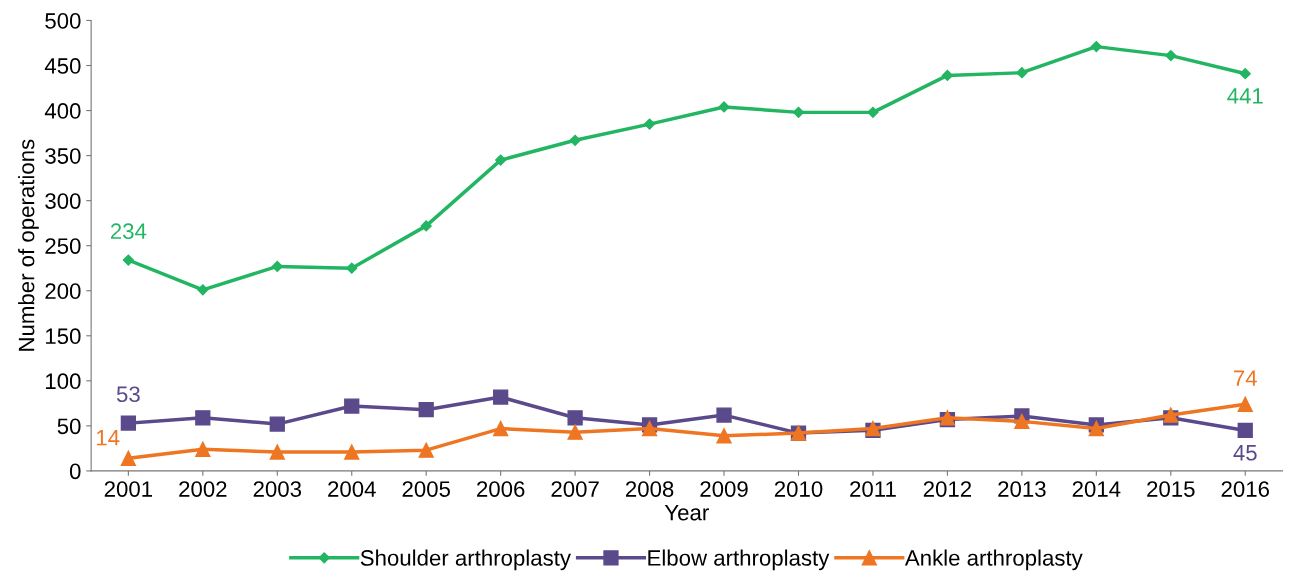 This screenshot has height=585, width=1302. What do you see at coordinates (575, 489) in the screenshot?
I see `x-tick-label: 2007` at bounding box center [575, 489].